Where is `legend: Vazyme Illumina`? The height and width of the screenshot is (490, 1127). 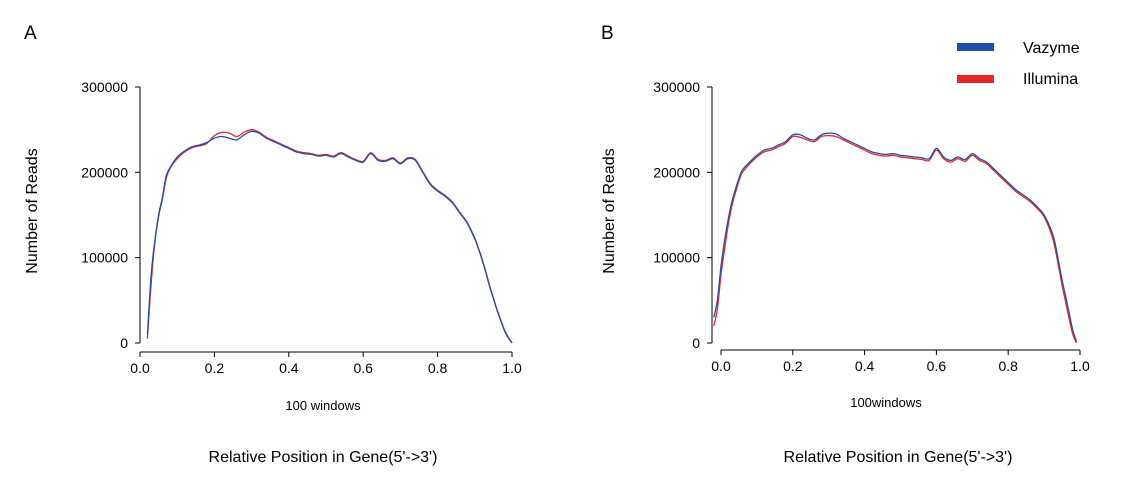 legend: Vazyme Illumina is located at coordinates (1018, 64).